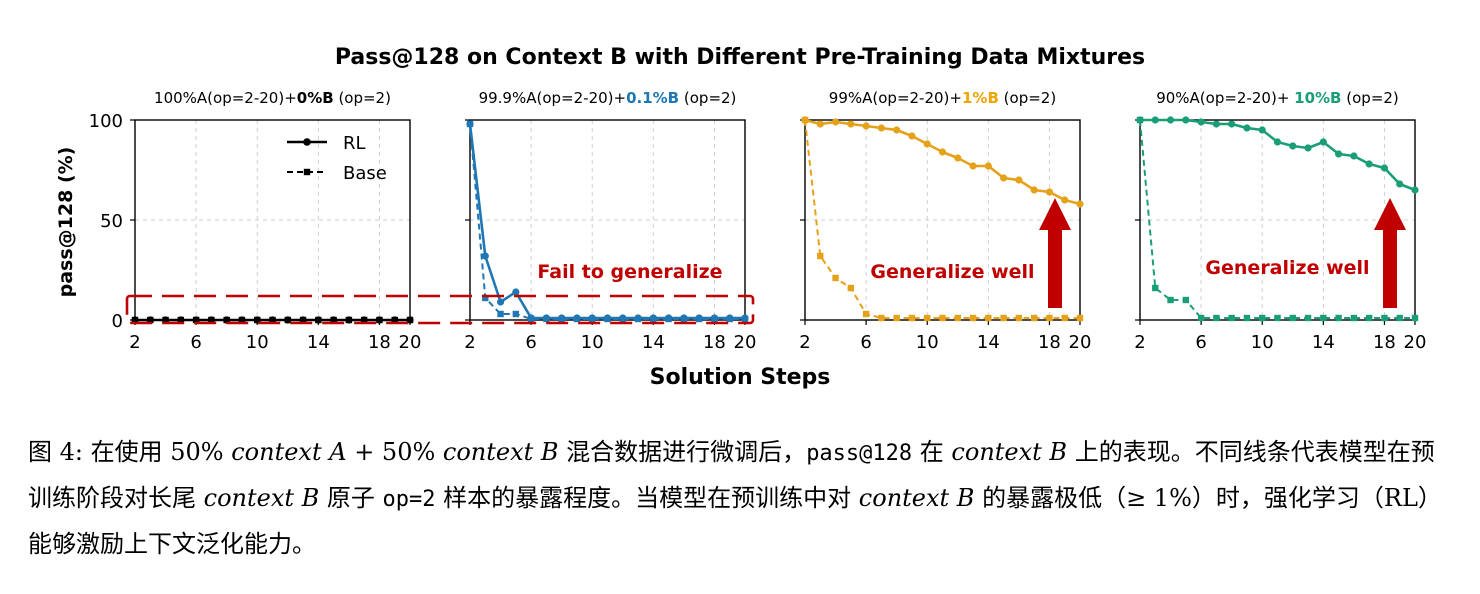 The width and height of the screenshot is (1480, 594). Describe the element at coordinates (865, 342) in the screenshot. I see `x-tick-label: 6` at that location.